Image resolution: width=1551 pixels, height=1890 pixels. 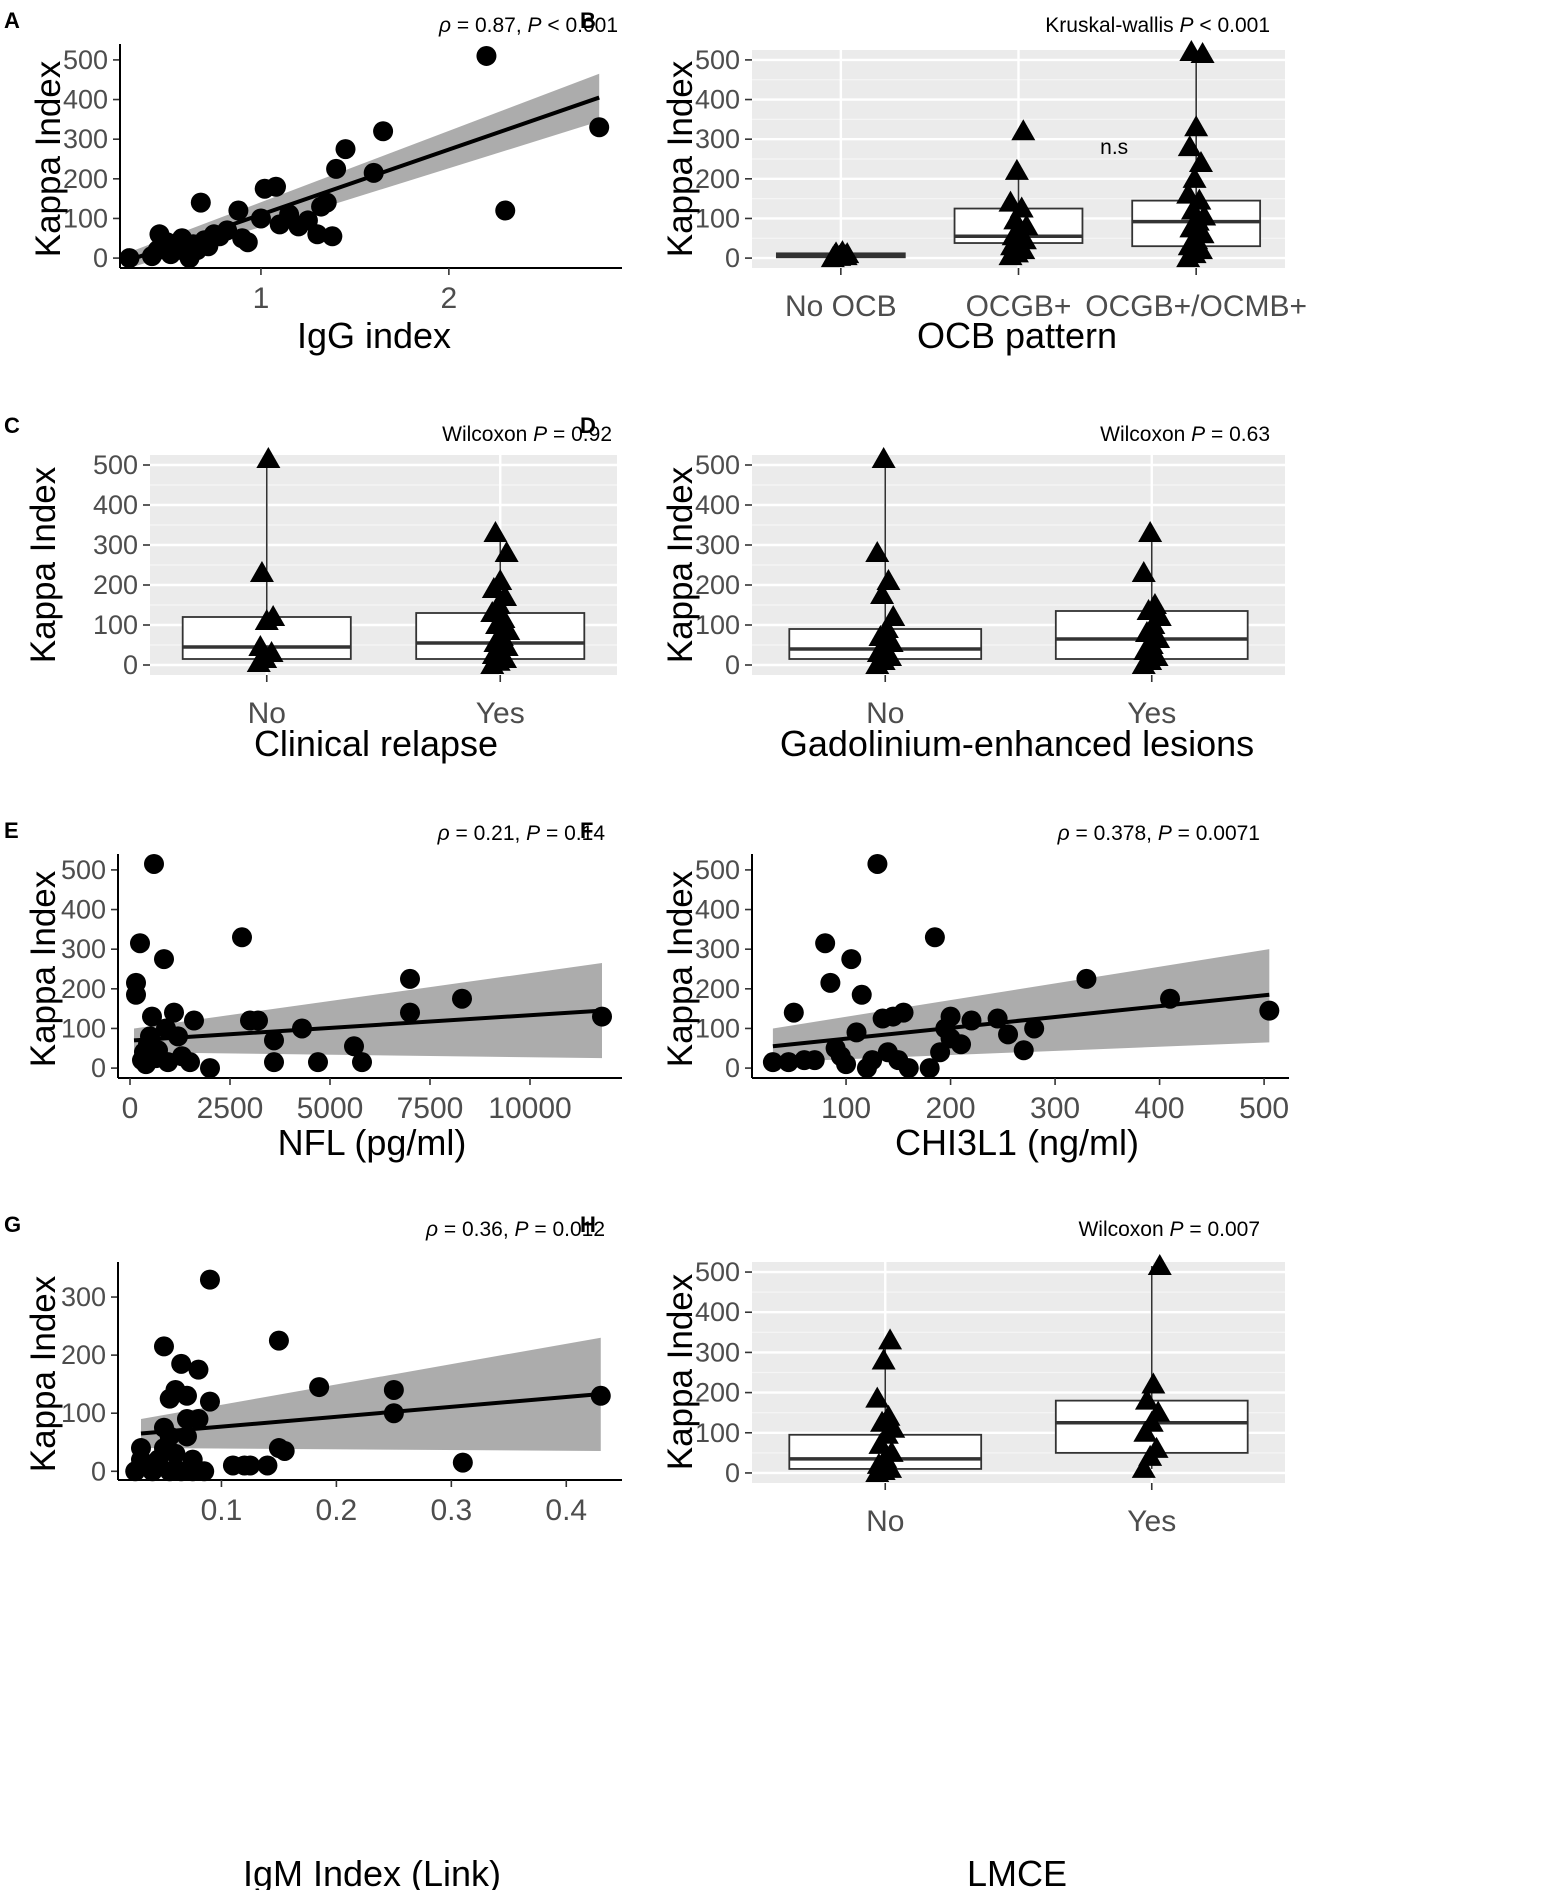 I want to click on x-tick-label: 0.1, so click(x=222, y=1510).